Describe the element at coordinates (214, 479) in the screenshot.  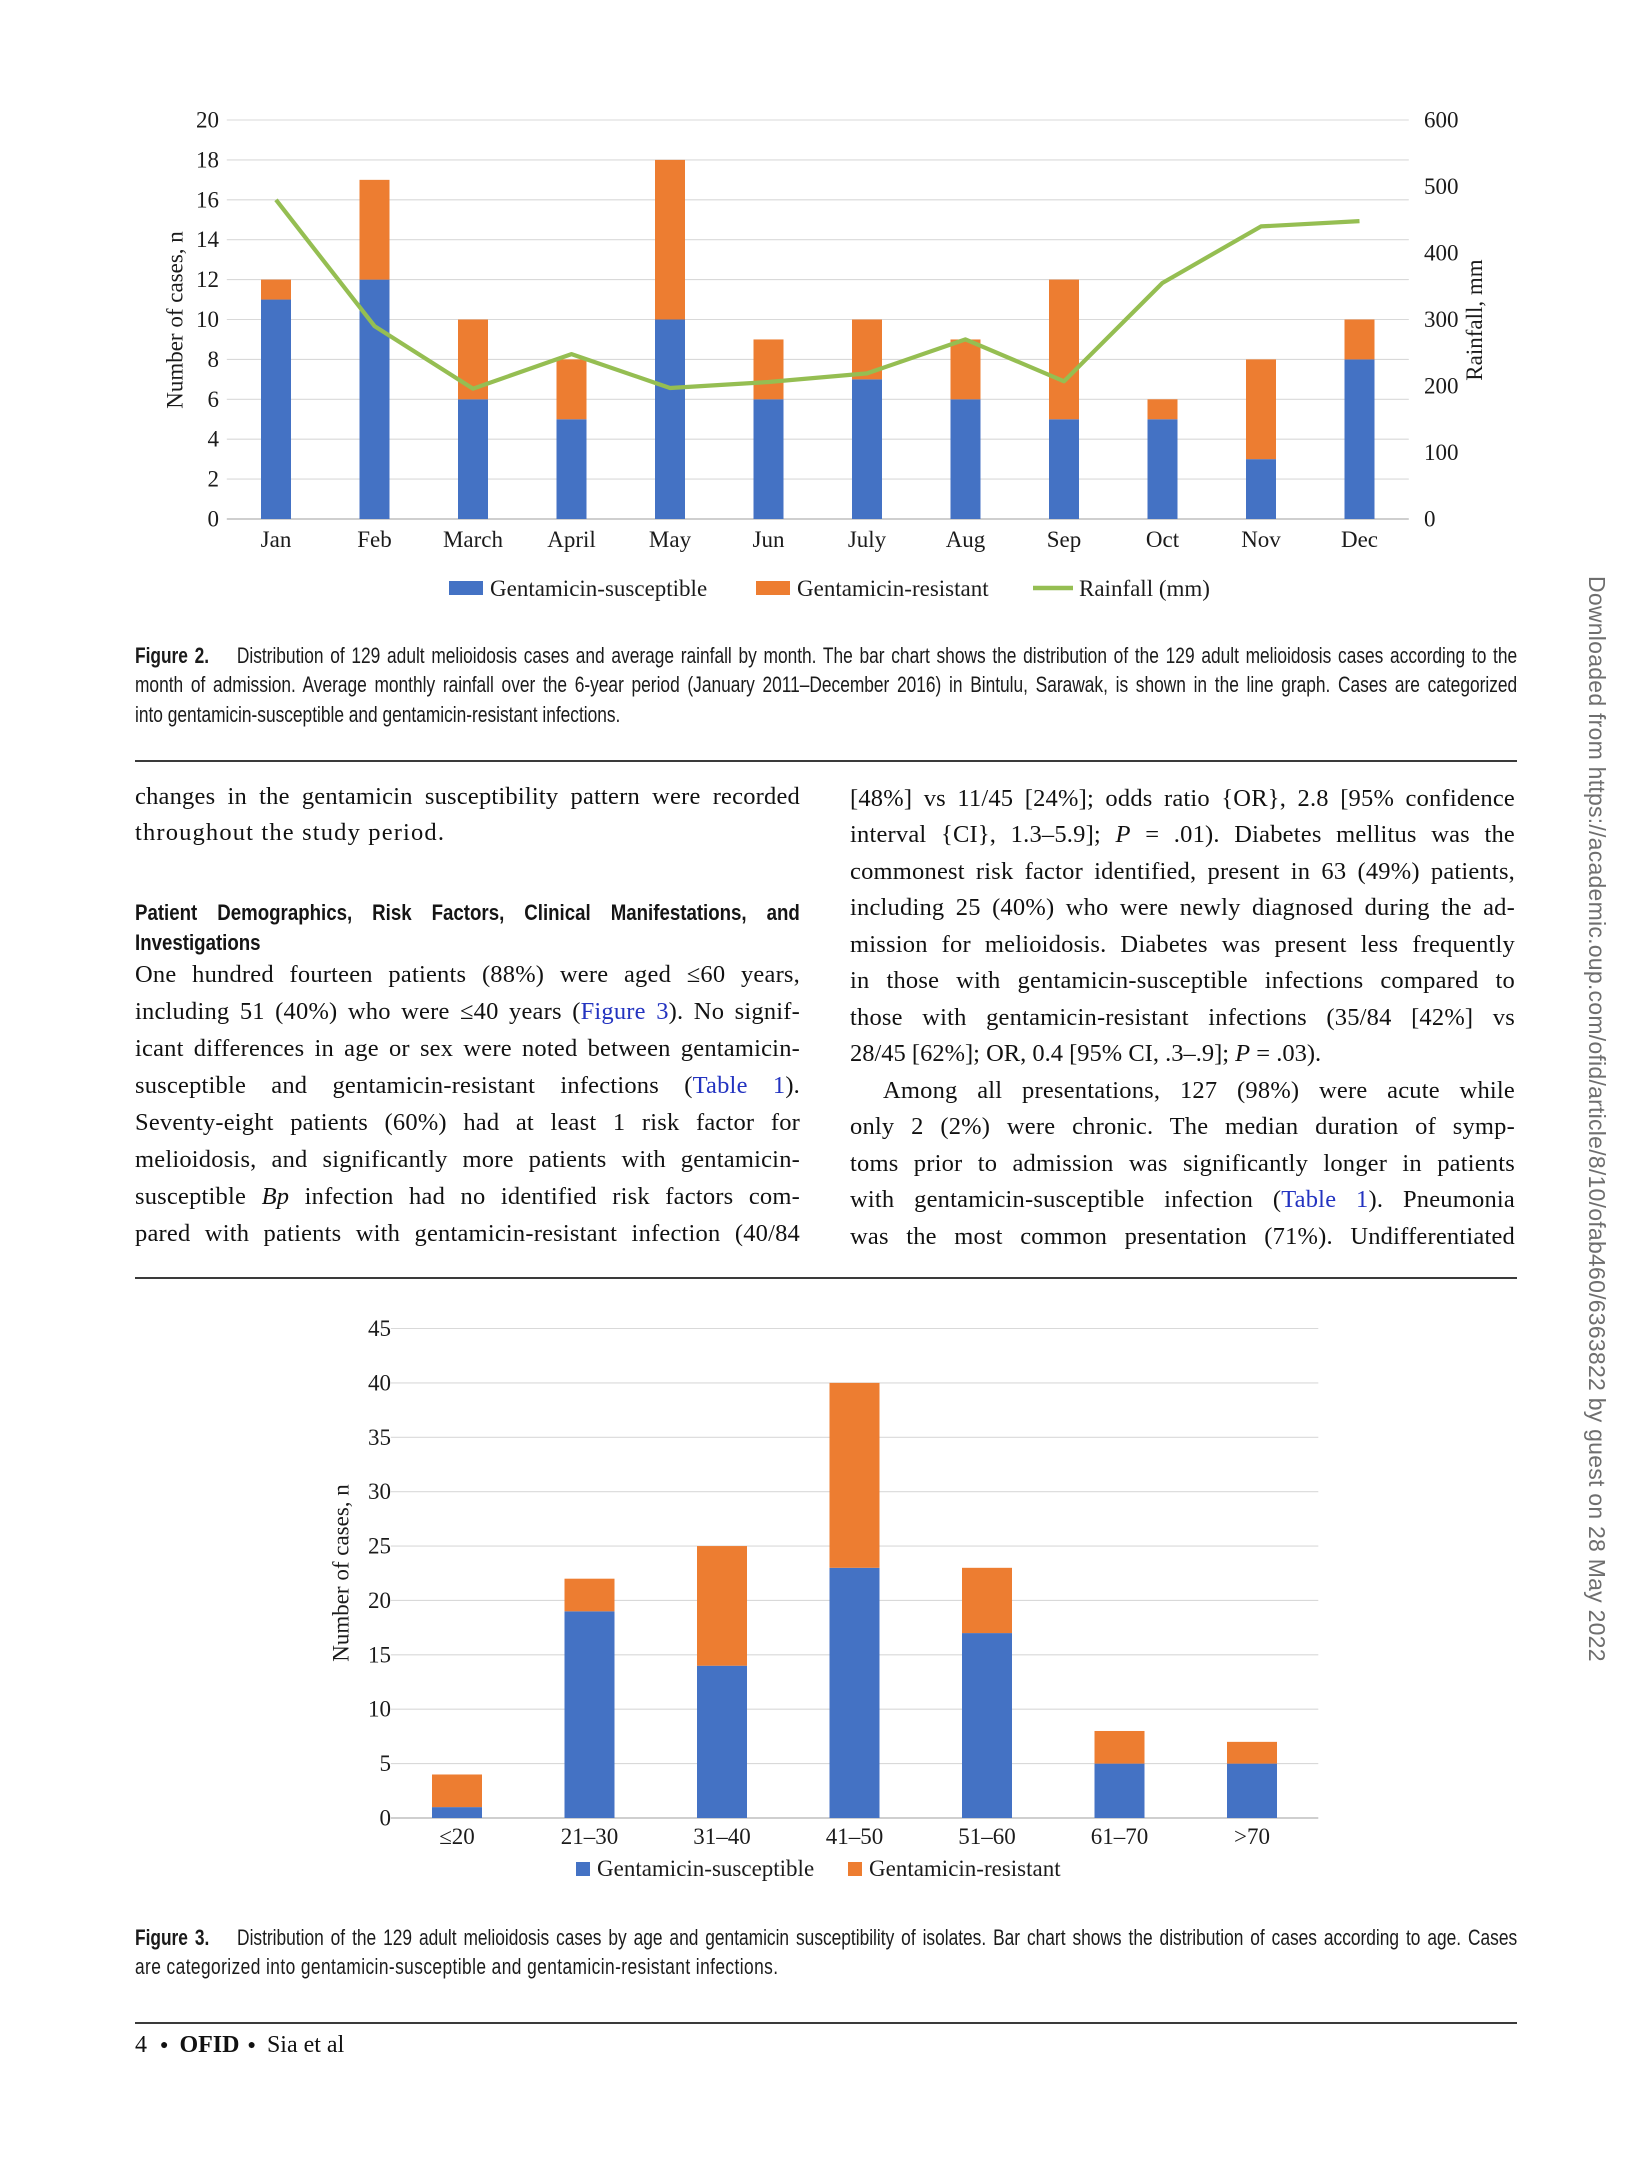
I see `svg-text: 2` at that location.